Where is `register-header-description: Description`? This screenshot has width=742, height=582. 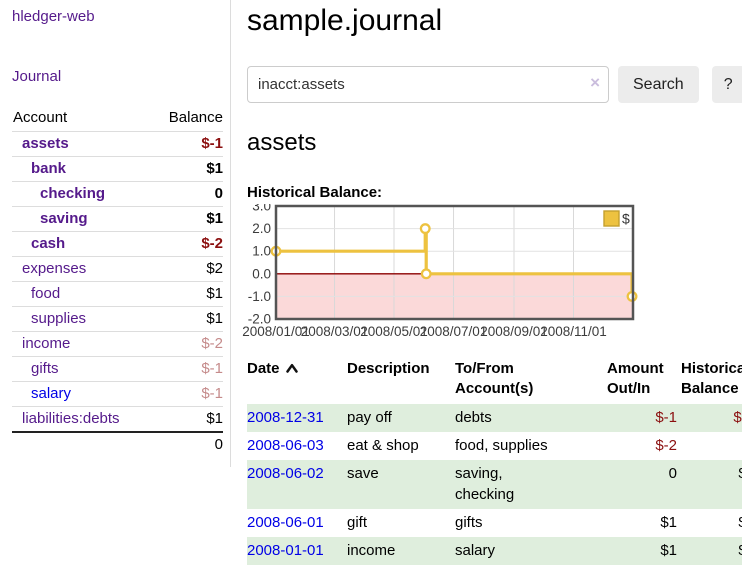
register-header-description: Description is located at coordinates (388, 368).